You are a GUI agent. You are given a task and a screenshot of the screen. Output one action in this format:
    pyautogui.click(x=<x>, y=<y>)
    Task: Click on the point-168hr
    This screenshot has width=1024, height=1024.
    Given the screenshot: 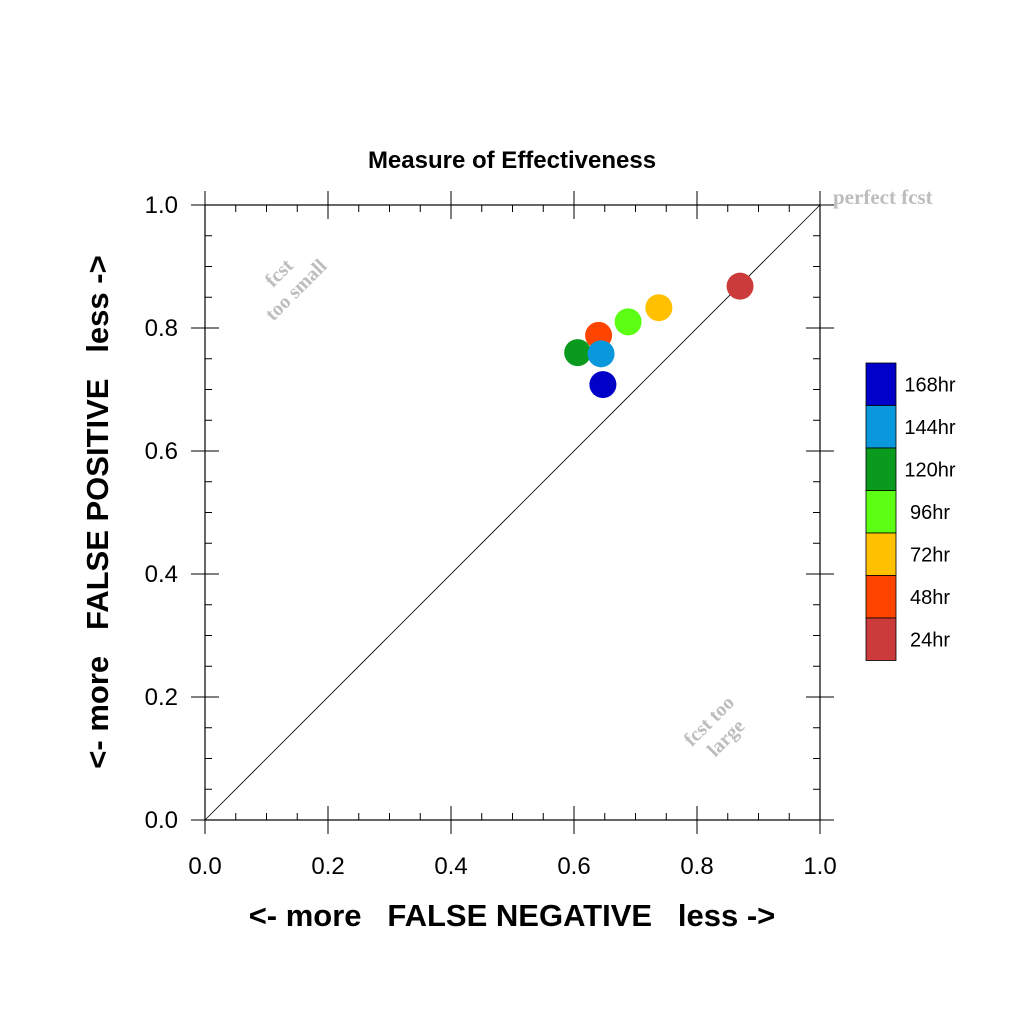 What is the action you would take?
    pyautogui.click(x=603, y=385)
    